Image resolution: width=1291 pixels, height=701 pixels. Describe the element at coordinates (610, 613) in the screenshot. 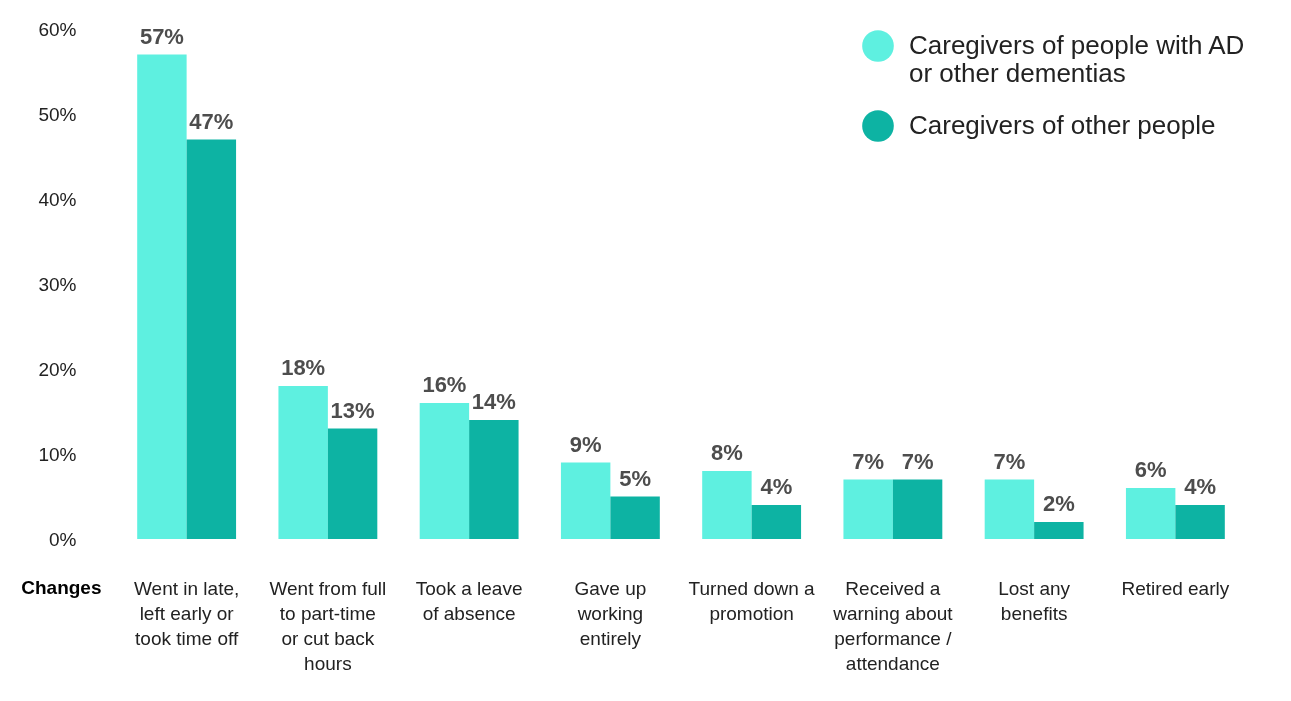

I see `x-tick-label: Gave up working entirely` at that location.